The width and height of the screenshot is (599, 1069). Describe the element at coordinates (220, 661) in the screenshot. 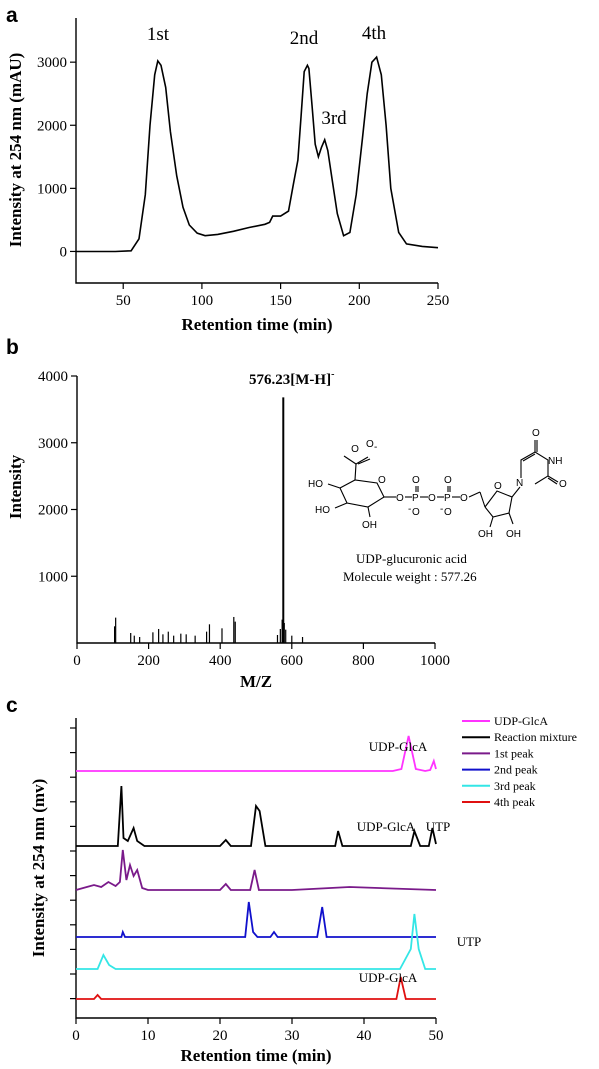

I see `panel-b-x-tick-label: 400` at that location.